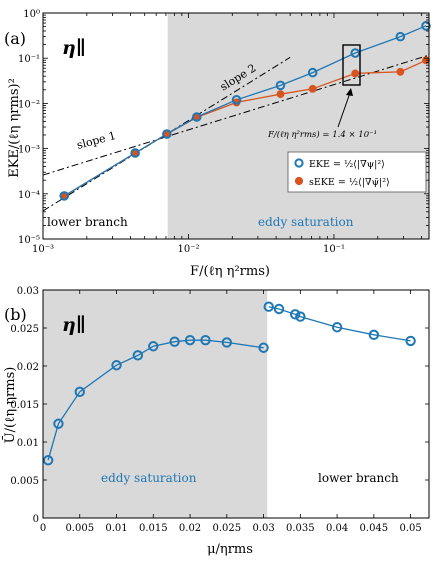  Describe the element at coordinates (14, 128) in the screenshot. I see `y-axis-label-a: EKE/(ℓη ηrms)²` at that location.